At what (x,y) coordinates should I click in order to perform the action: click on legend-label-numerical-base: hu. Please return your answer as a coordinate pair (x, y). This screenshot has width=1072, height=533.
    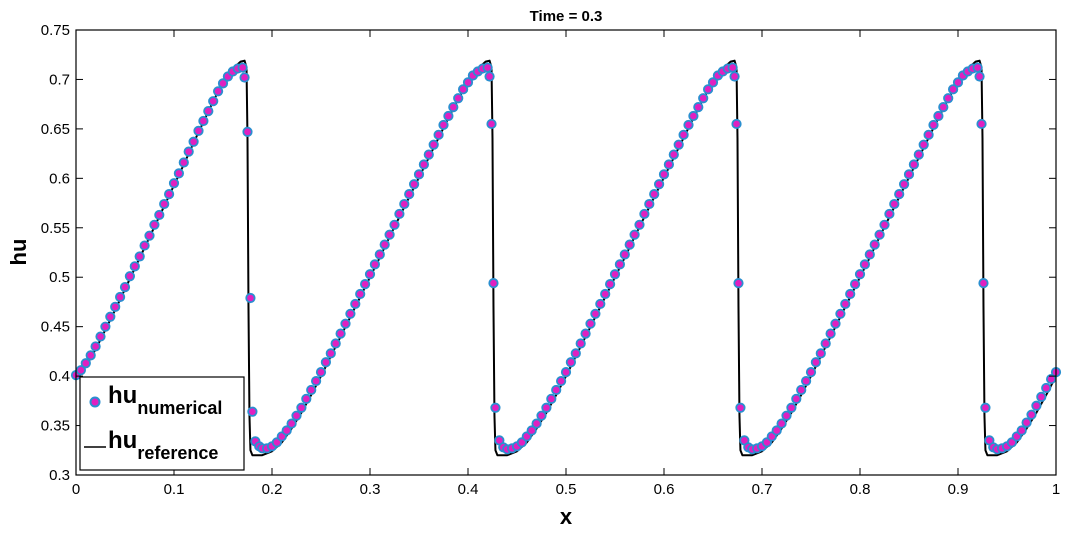
    Looking at the image, I should click on (122, 395).